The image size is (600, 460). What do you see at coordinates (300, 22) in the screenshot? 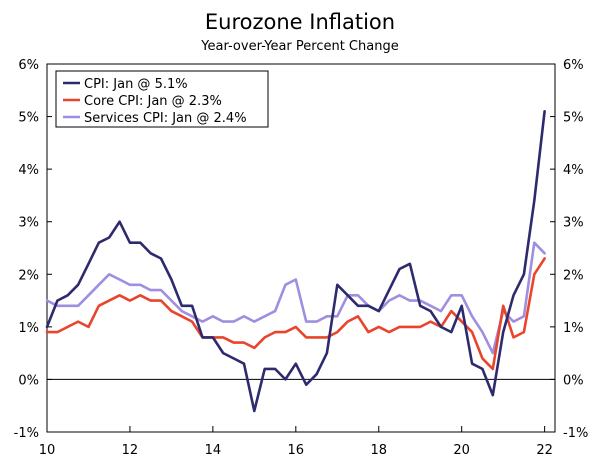
I see `chart-title: Eurozone Inflation` at bounding box center [300, 22].